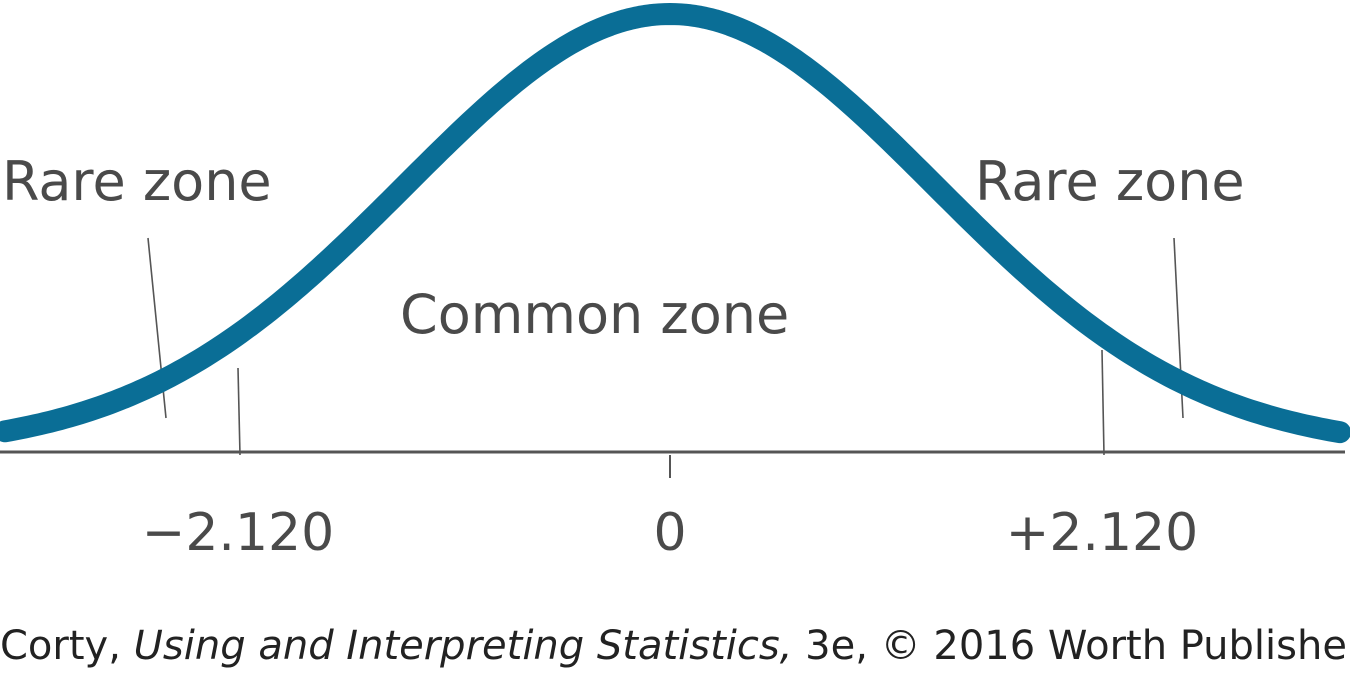 The width and height of the screenshot is (1350, 678). What do you see at coordinates (239, 411) in the screenshot?
I see `critical-line-left` at bounding box center [239, 411].